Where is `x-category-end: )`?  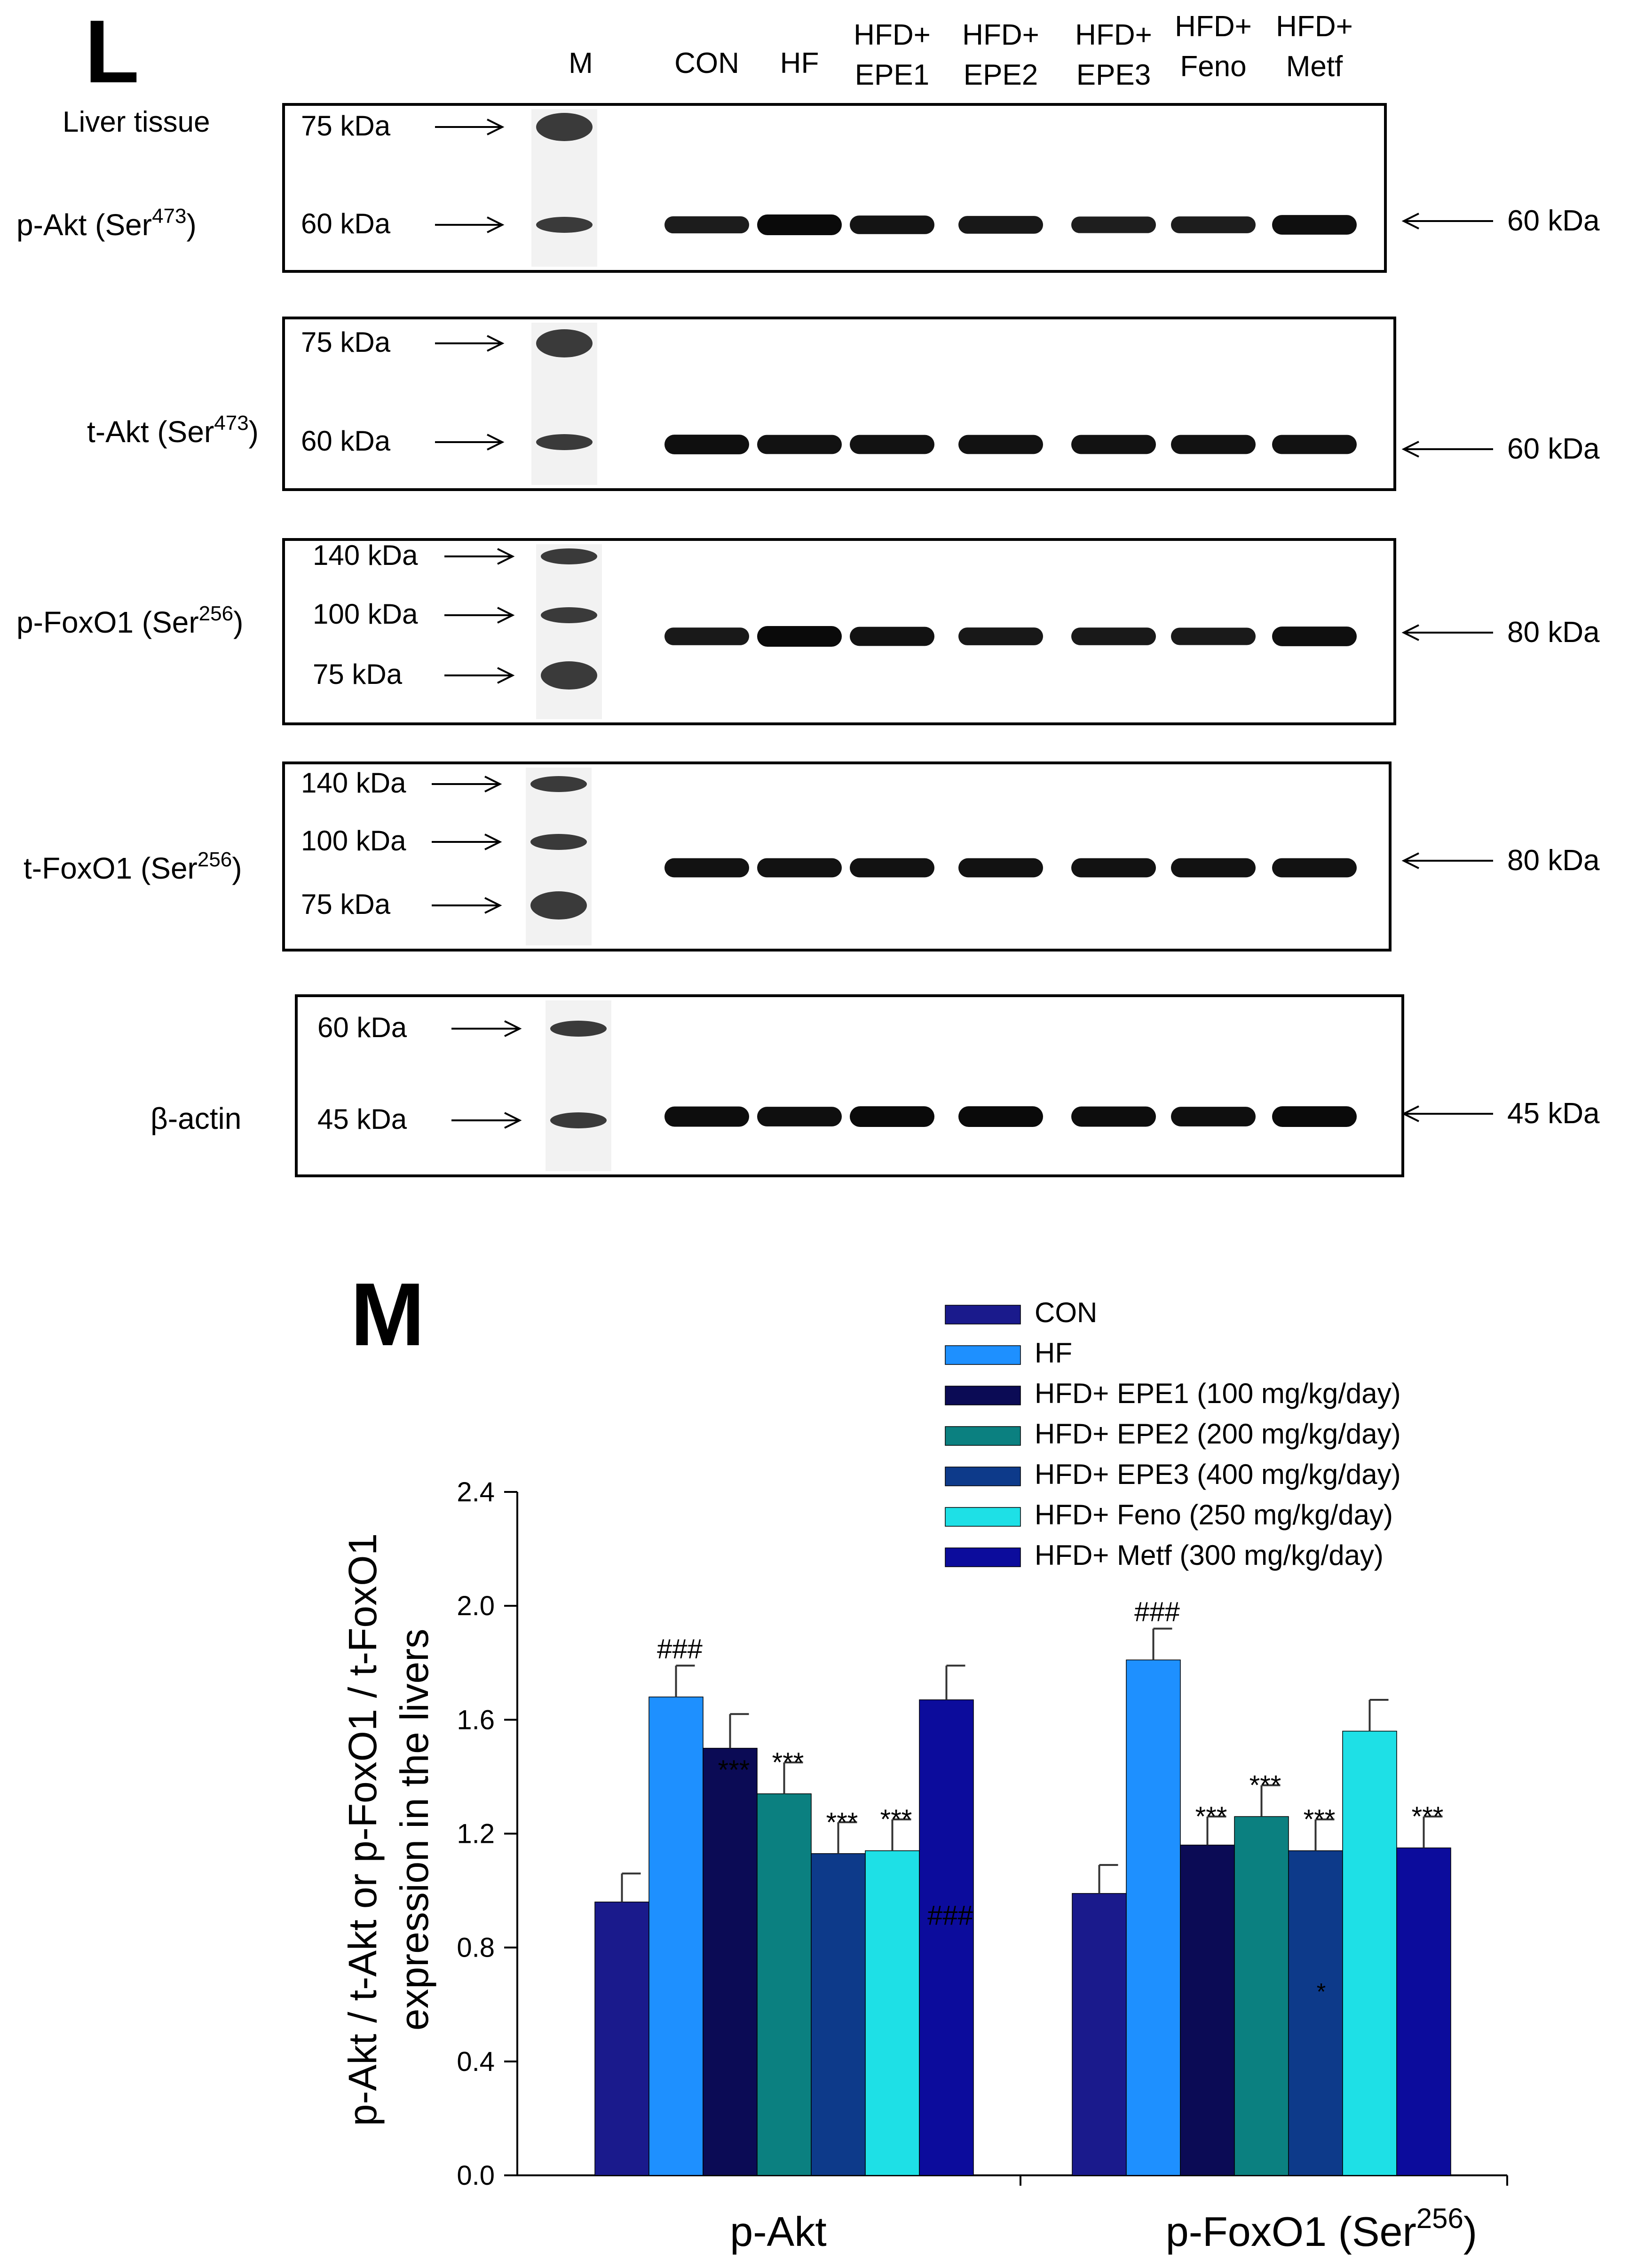 x-category-end: ) is located at coordinates (1470, 2231).